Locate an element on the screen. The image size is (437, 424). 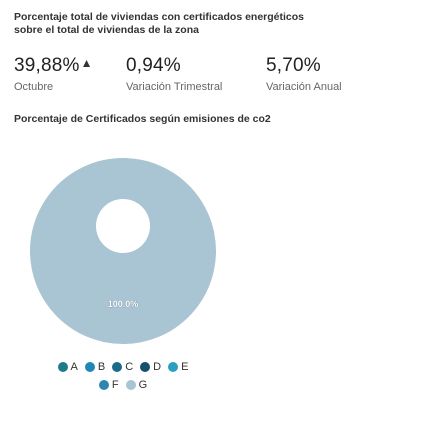
donut-hole is located at coordinates (123, 226).